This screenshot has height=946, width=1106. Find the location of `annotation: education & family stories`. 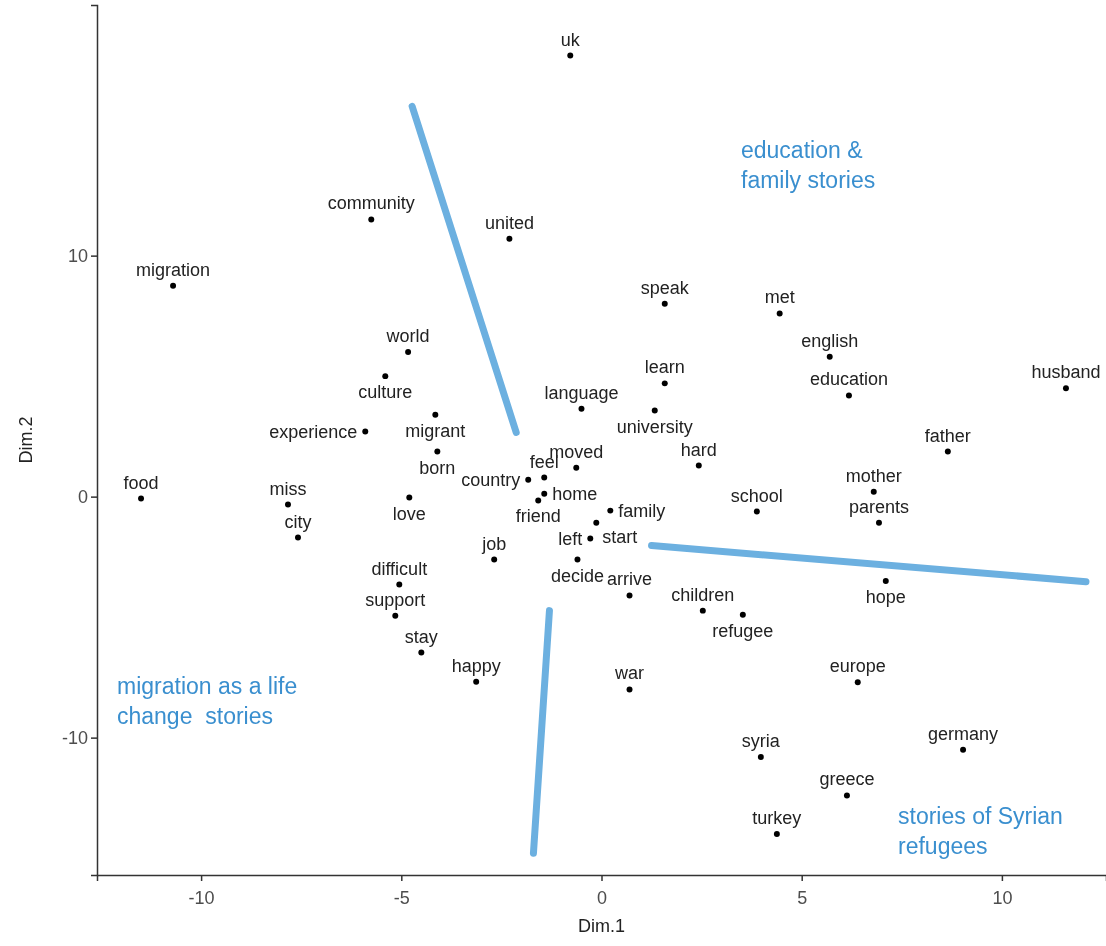

annotation: education & family stories is located at coordinates (808, 165).